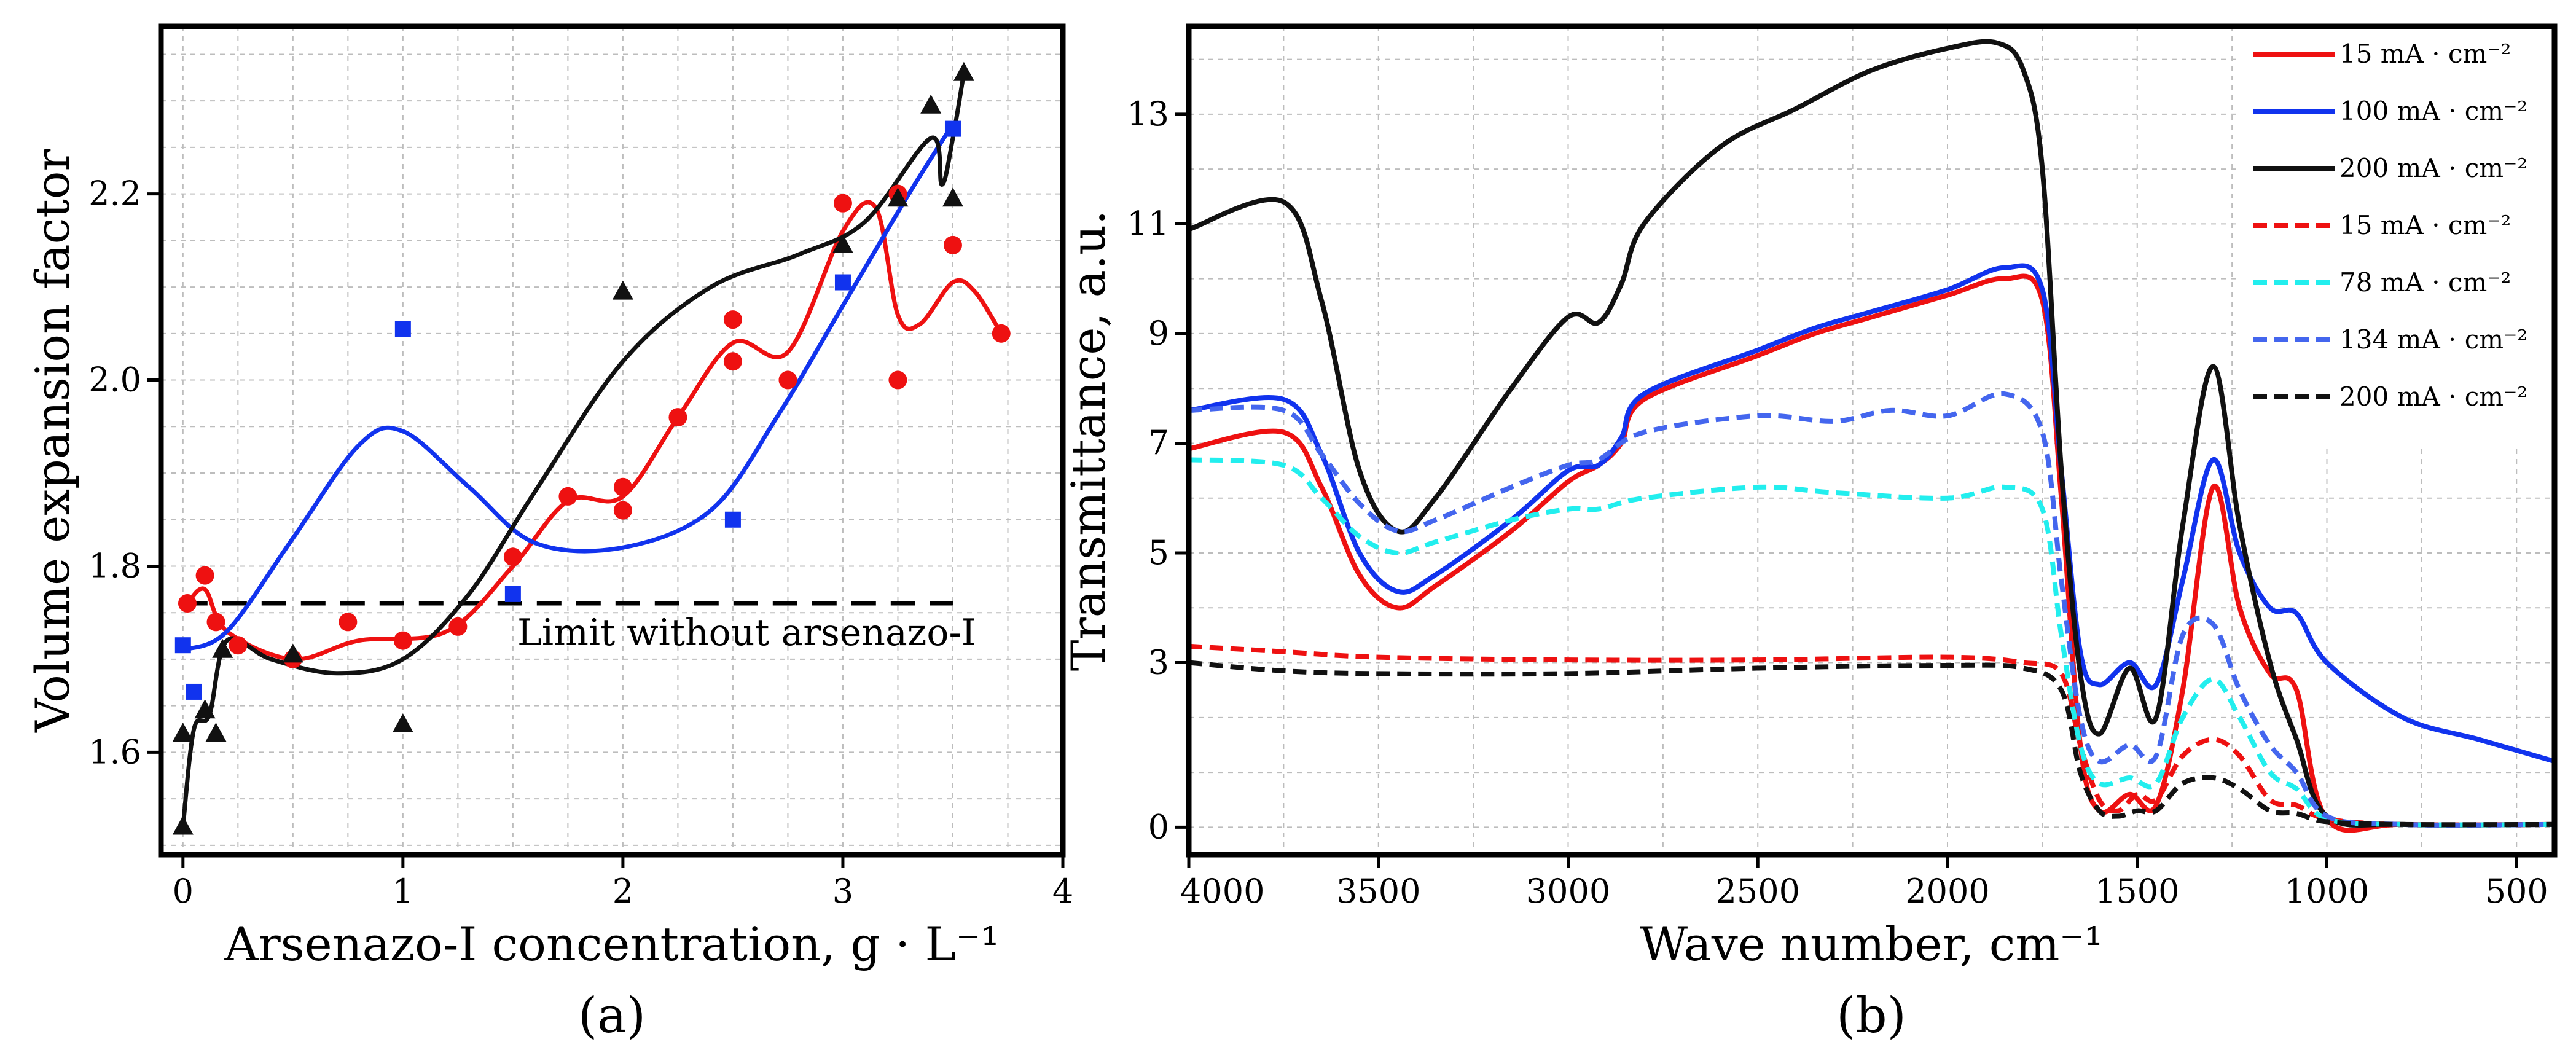 The width and height of the screenshot is (2576, 1058). I want to click on panel-a-x-tick-label: 2, so click(623, 891).